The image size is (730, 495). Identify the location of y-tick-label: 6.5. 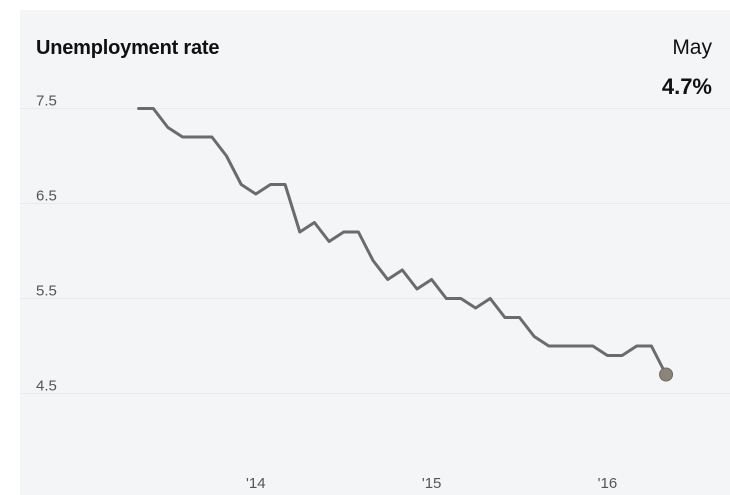
(46, 196).